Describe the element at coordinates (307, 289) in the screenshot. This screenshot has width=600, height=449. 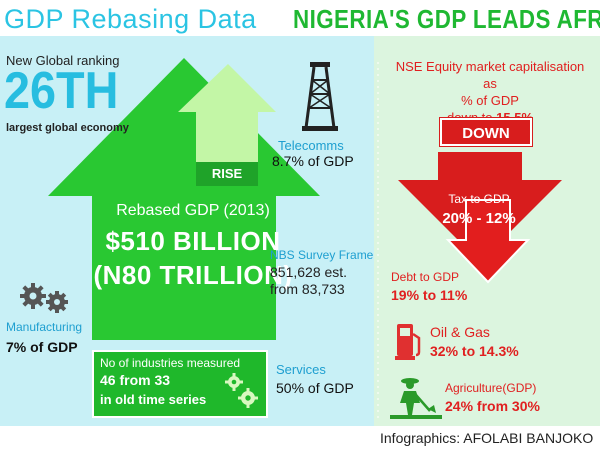
I see `nbs-survey-value-2: from 83,733` at that location.